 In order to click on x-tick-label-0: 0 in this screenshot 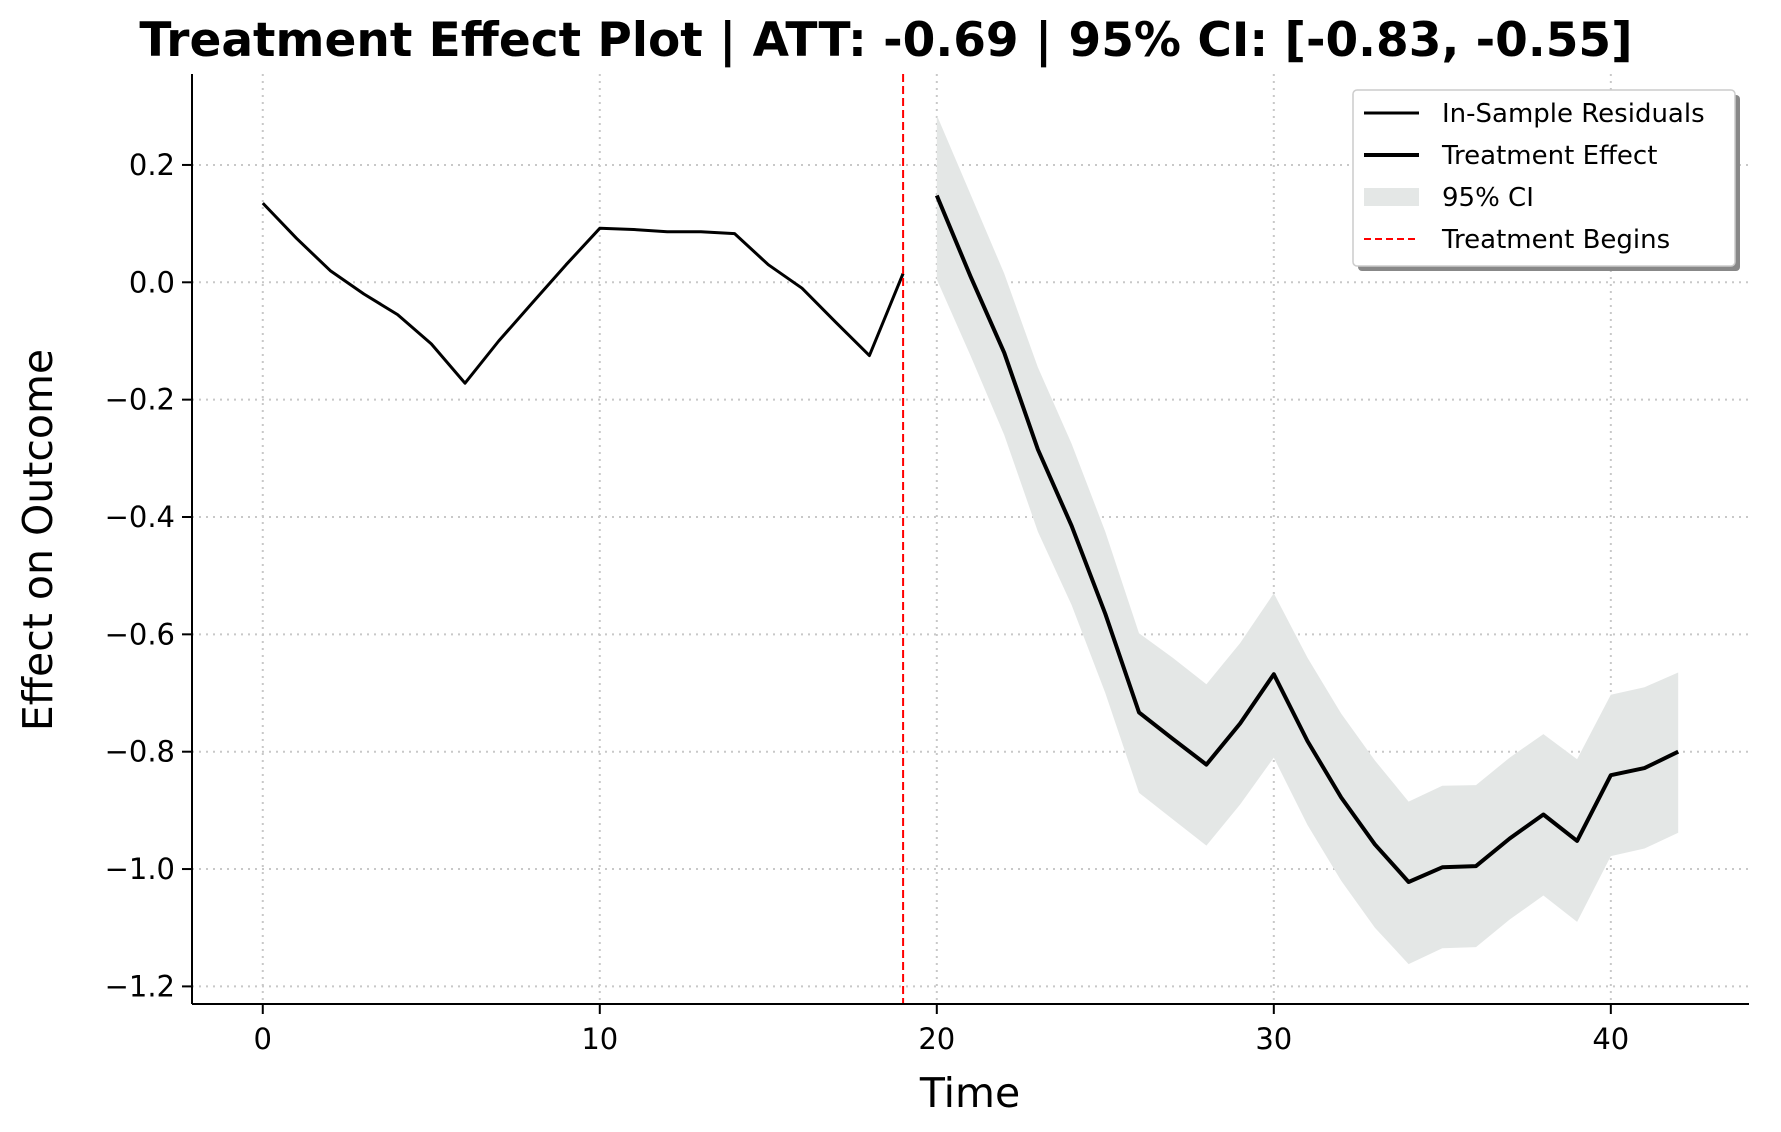, I will do `click(263, 1039)`.